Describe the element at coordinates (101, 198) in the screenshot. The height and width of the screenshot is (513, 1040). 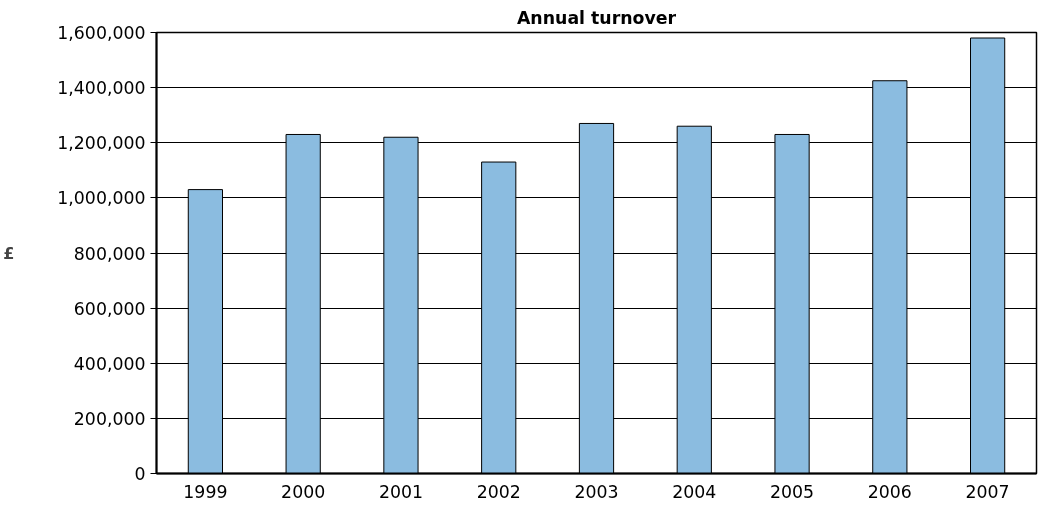
I see `y-tick-label: 1,000,000` at that location.